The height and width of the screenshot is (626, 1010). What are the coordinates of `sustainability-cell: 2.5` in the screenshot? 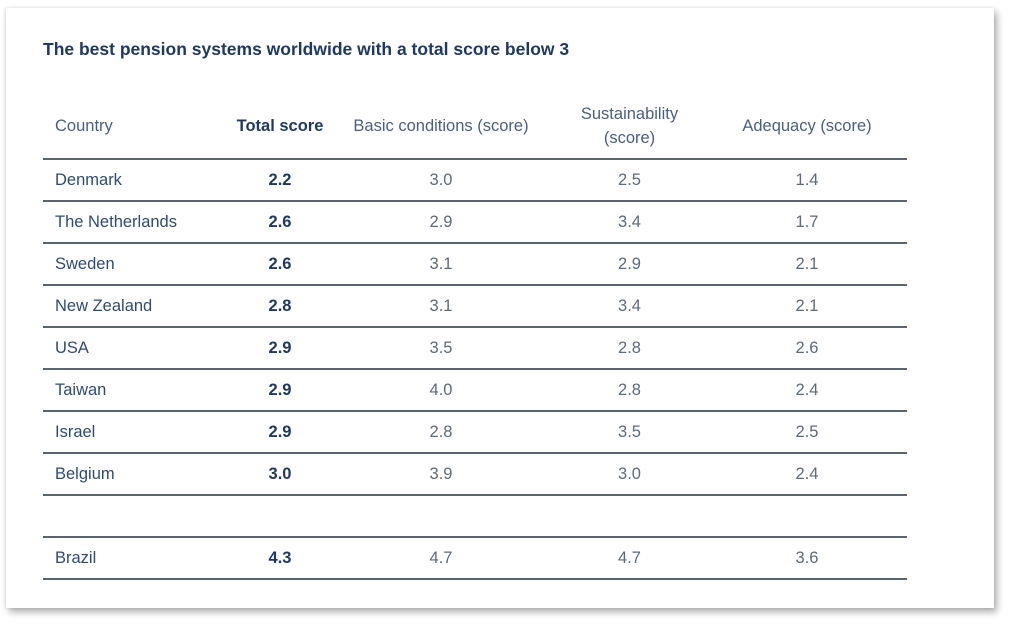 It's located at (629, 179).